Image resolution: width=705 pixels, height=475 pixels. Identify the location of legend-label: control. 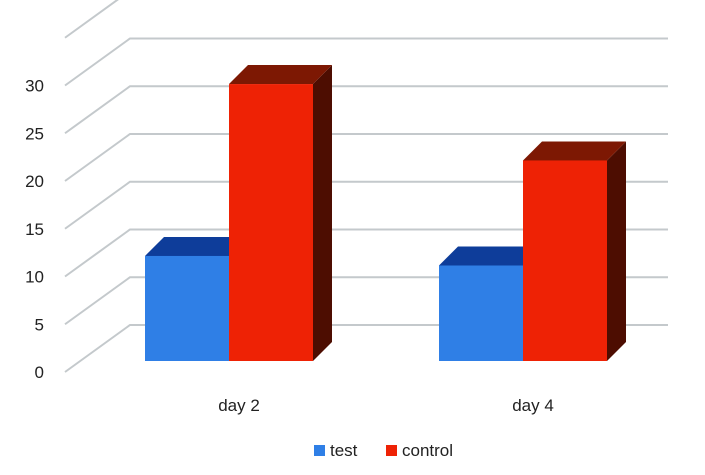
(427, 450).